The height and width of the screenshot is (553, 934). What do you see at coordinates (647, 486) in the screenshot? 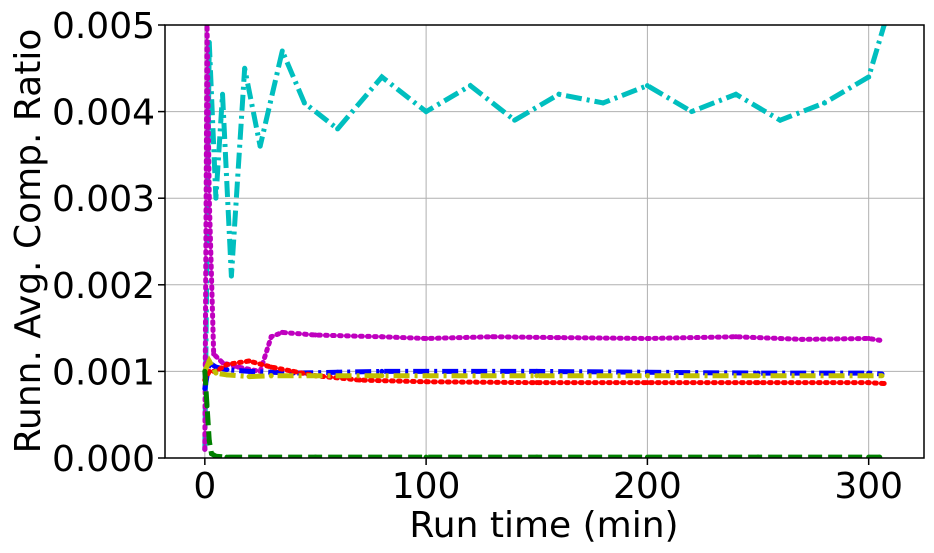
I see `x-tick-label: 200` at bounding box center [647, 486].